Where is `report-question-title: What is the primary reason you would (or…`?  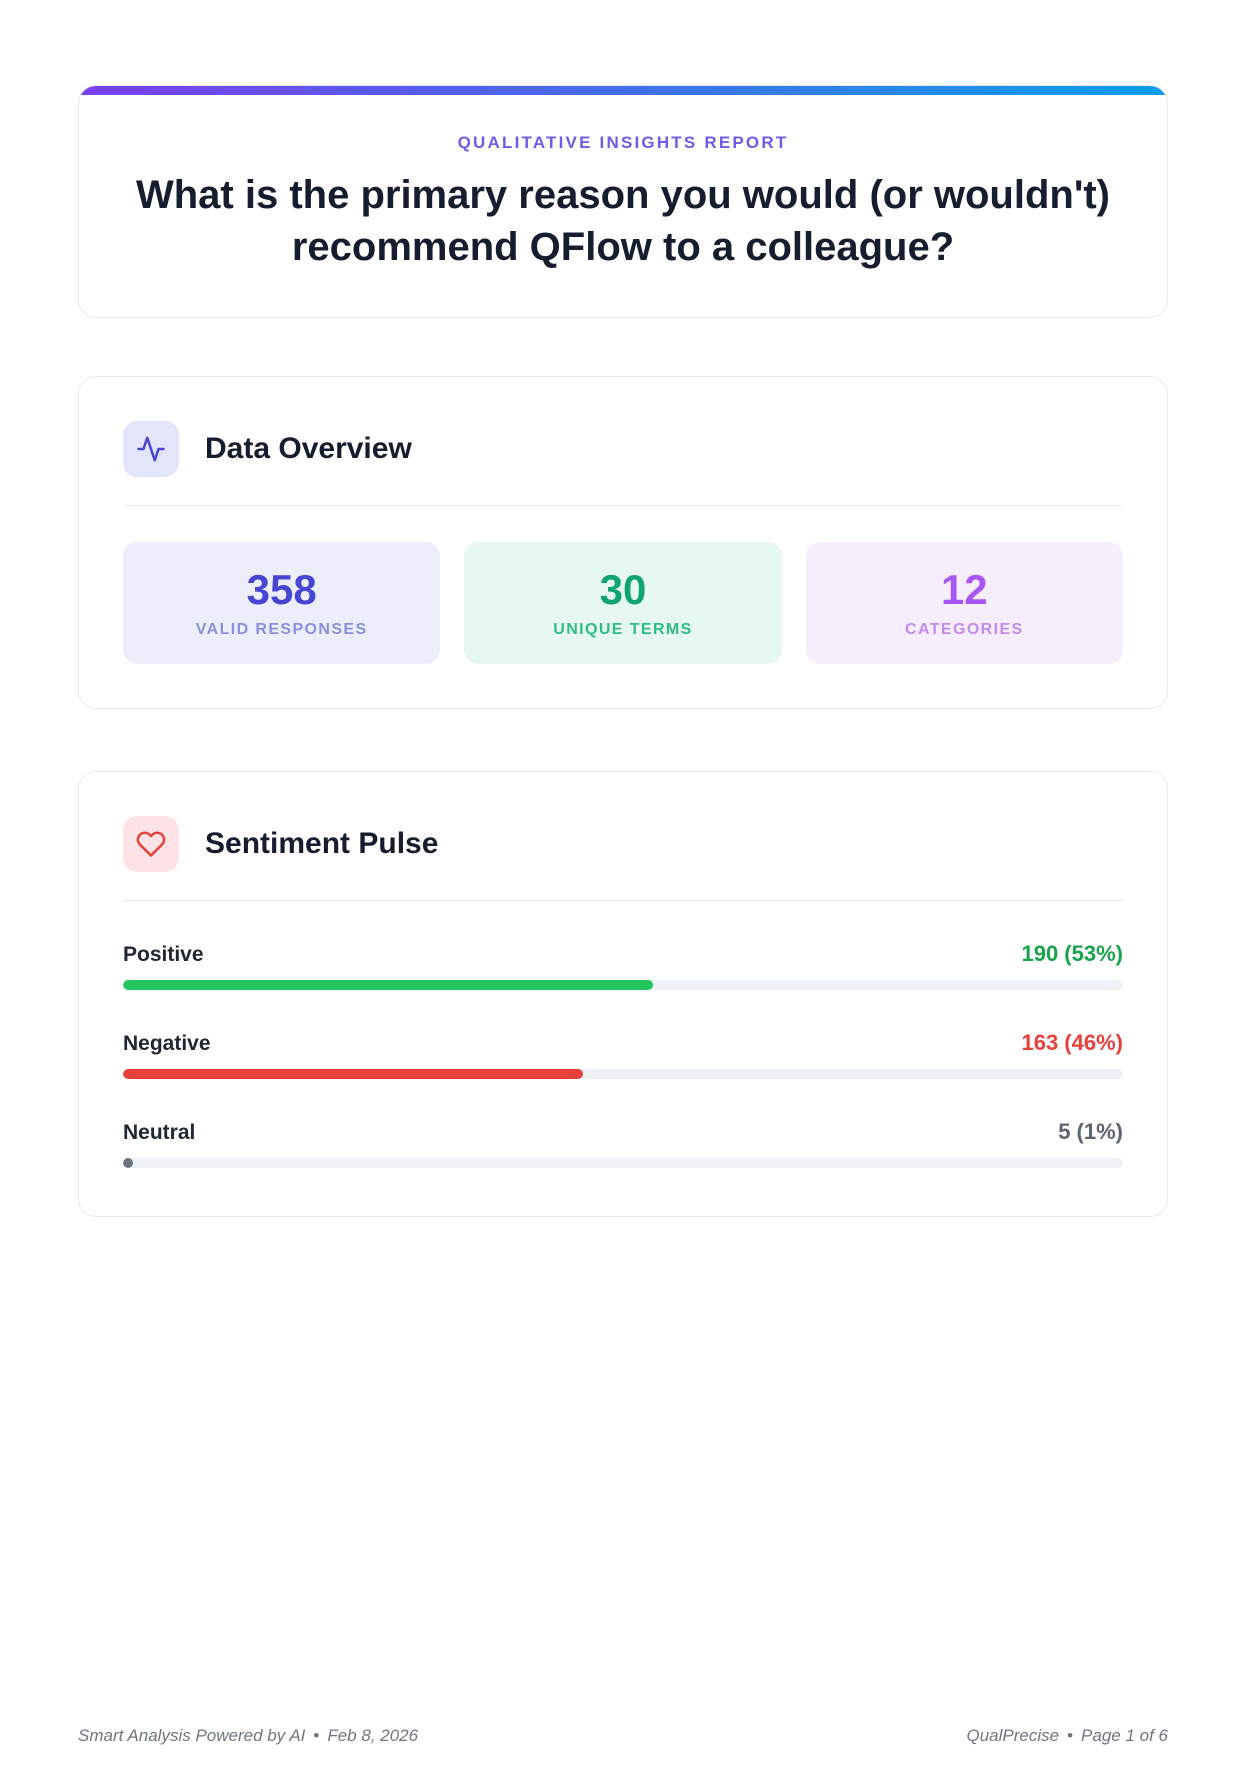 report-question-title: What is the primary reason you would (or… is located at coordinates (622, 221).